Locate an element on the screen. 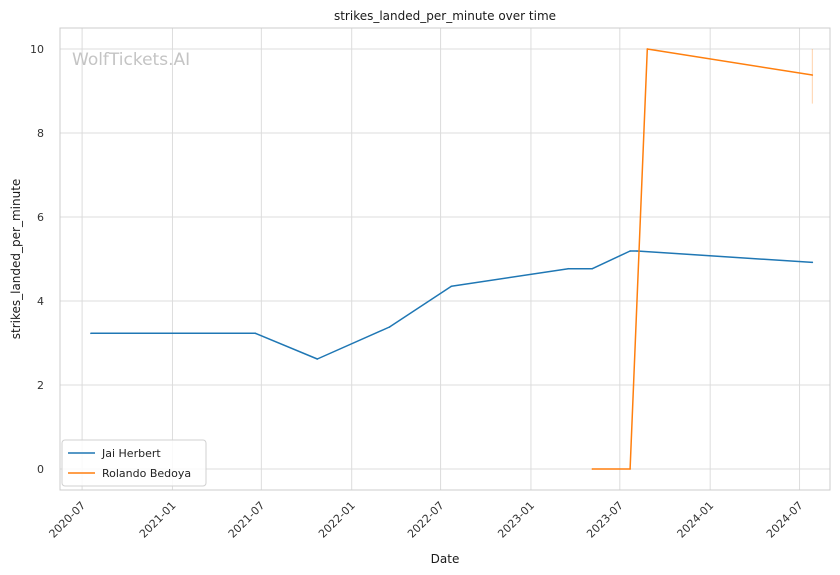 The height and width of the screenshot is (575, 840). legend-label: Rolando Bedoya is located at coordinates (146, 473).